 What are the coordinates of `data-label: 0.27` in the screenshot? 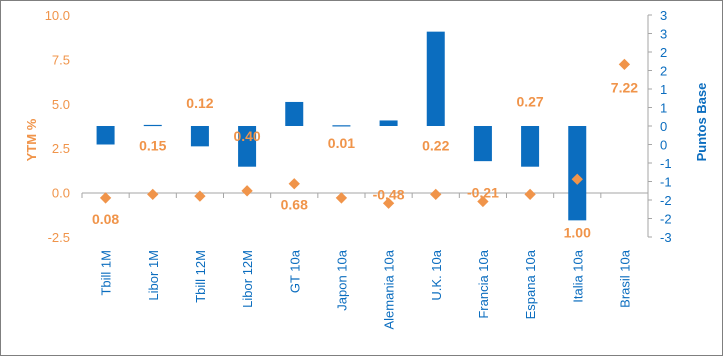 It's located at (529, 101).